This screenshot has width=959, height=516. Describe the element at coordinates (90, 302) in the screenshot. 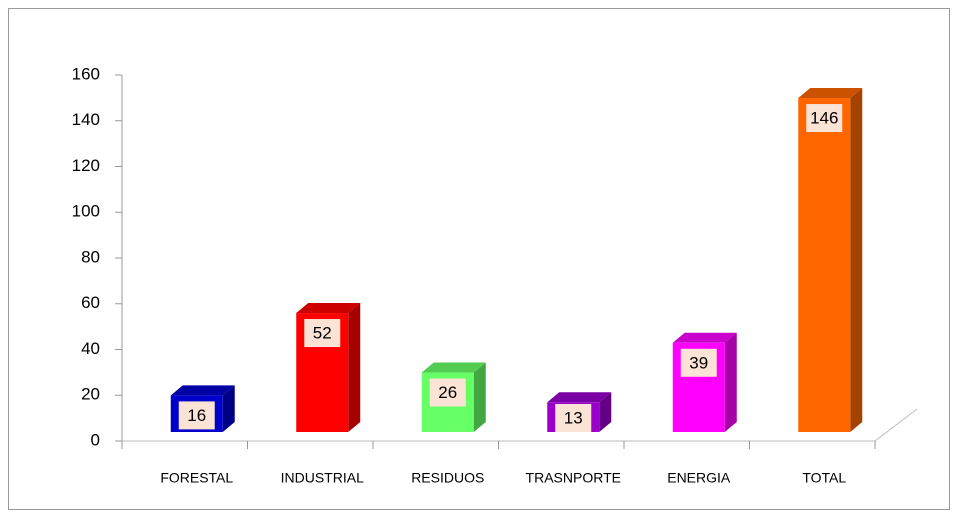

I see `y-tick-label: 60` at that location.